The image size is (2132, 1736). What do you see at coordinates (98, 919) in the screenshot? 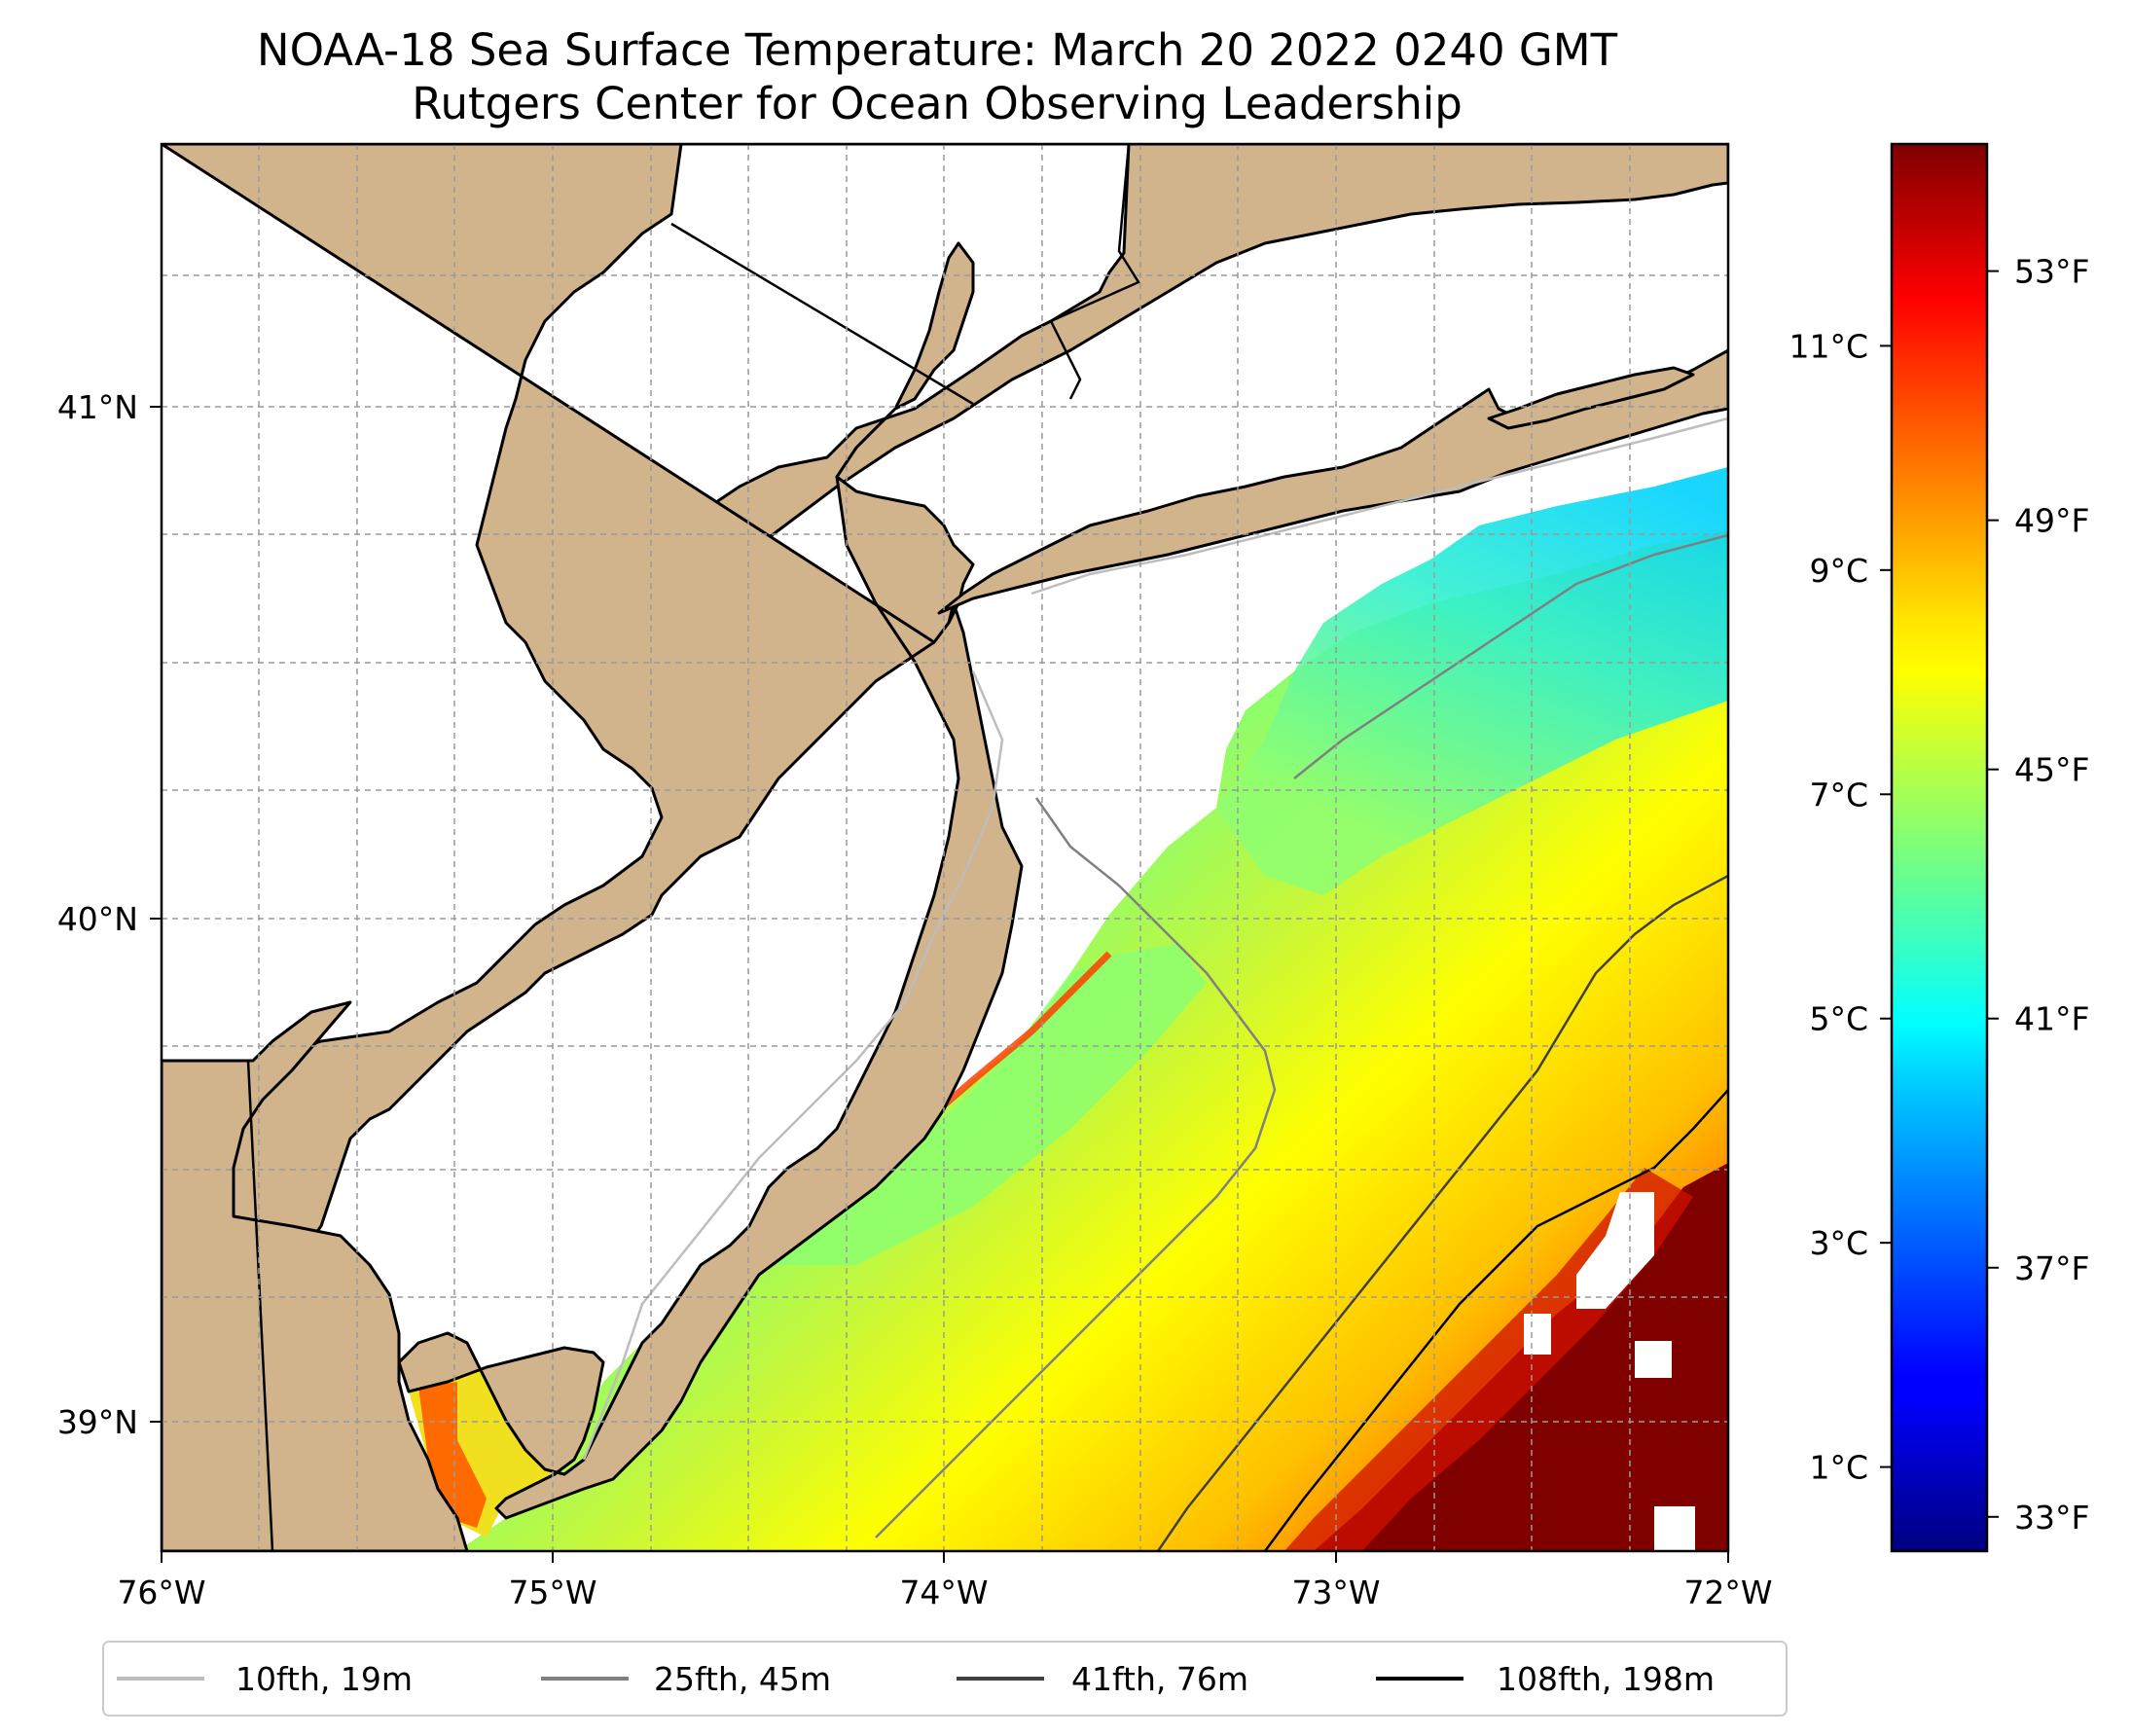
I see `lat-tick-label: 40°N` at bounding box center [98, 919].